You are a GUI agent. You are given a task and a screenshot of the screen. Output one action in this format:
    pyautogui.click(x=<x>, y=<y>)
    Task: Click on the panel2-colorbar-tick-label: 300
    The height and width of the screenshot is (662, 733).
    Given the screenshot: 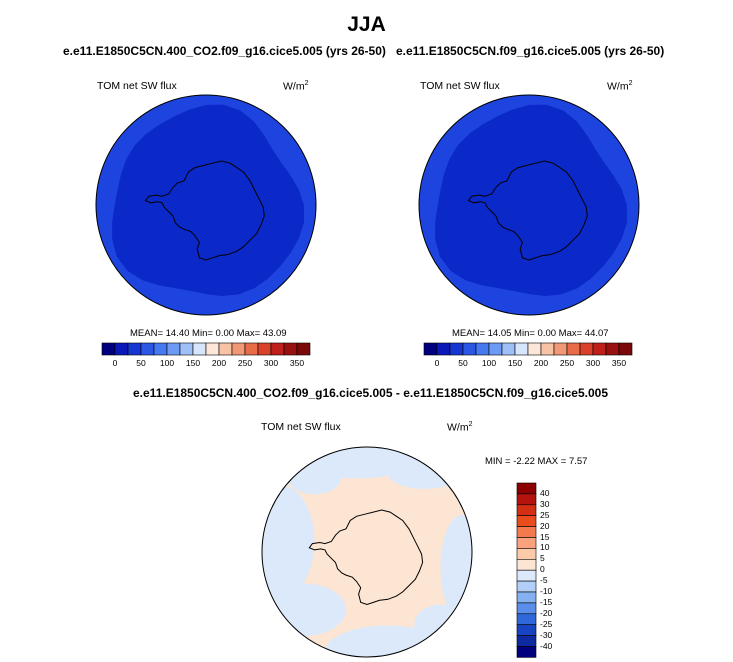 What is the action you would take?
    pyautogui.click(x=593, y=363)
    